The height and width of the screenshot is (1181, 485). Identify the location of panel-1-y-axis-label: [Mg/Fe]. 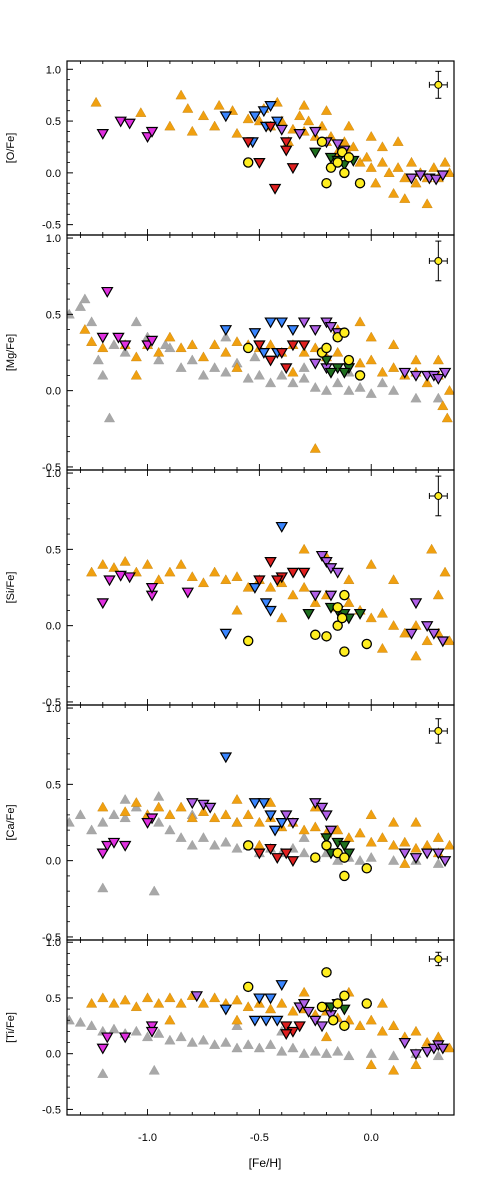
(11, 352).